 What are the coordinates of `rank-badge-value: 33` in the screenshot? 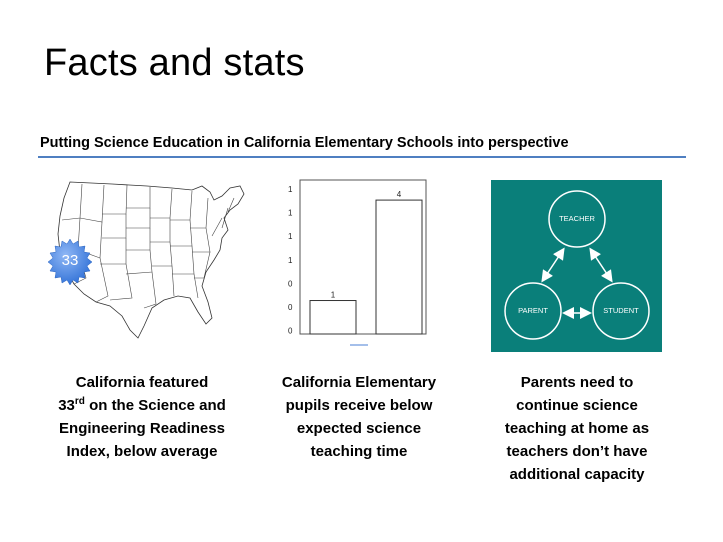 It's located at (70, 260).